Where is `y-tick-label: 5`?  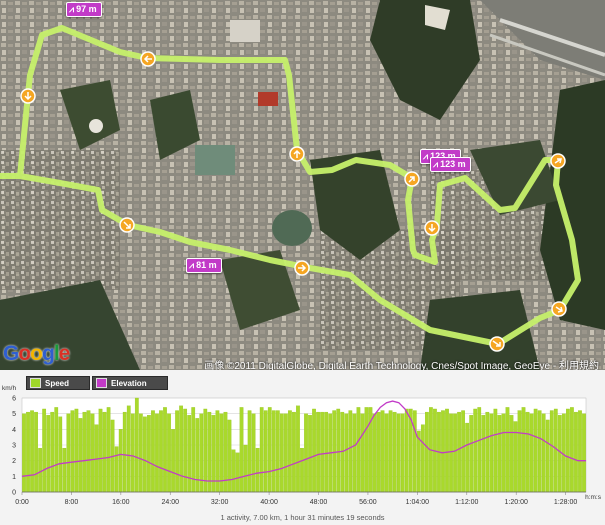
y-tick-label: 5 is located at coordinates (14, 414).